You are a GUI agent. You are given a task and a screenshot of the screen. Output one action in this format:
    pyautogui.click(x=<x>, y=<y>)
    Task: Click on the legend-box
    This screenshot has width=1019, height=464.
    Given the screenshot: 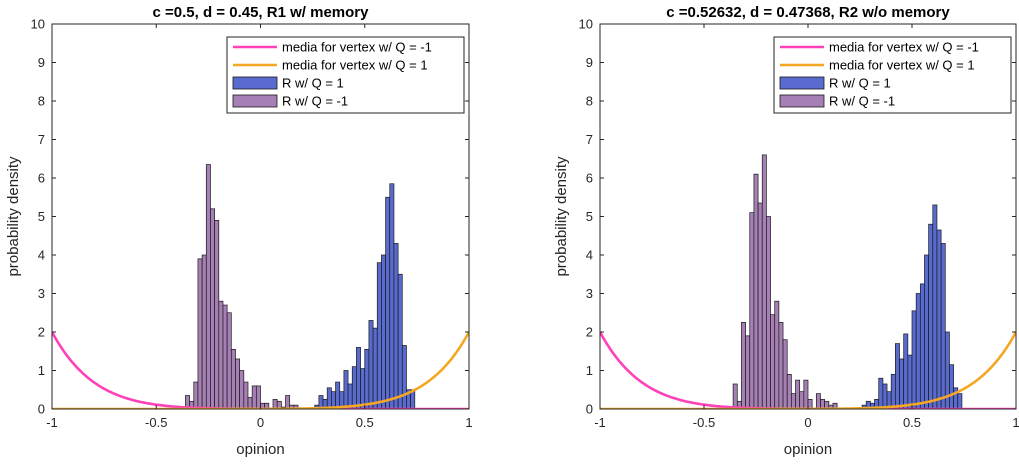 What is the action you would take?
    pyautogui.click(x=345, y=75)
    